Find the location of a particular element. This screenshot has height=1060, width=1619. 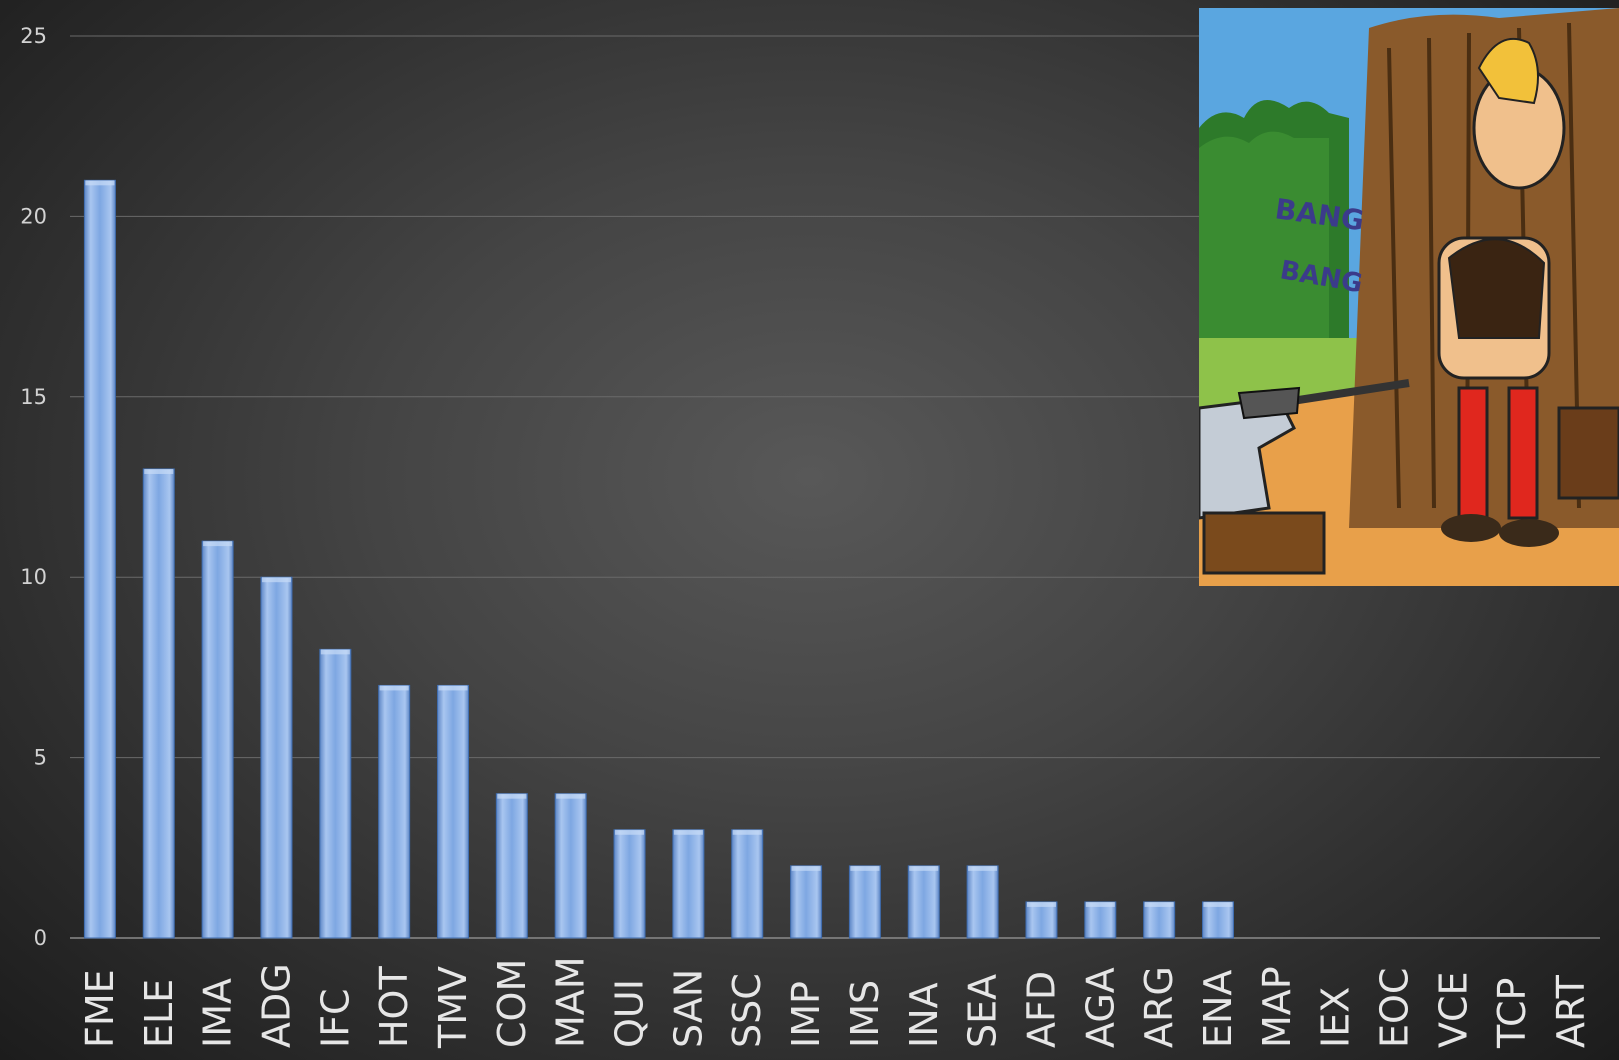

bar-cap-san is located at coordinates (688, 832).